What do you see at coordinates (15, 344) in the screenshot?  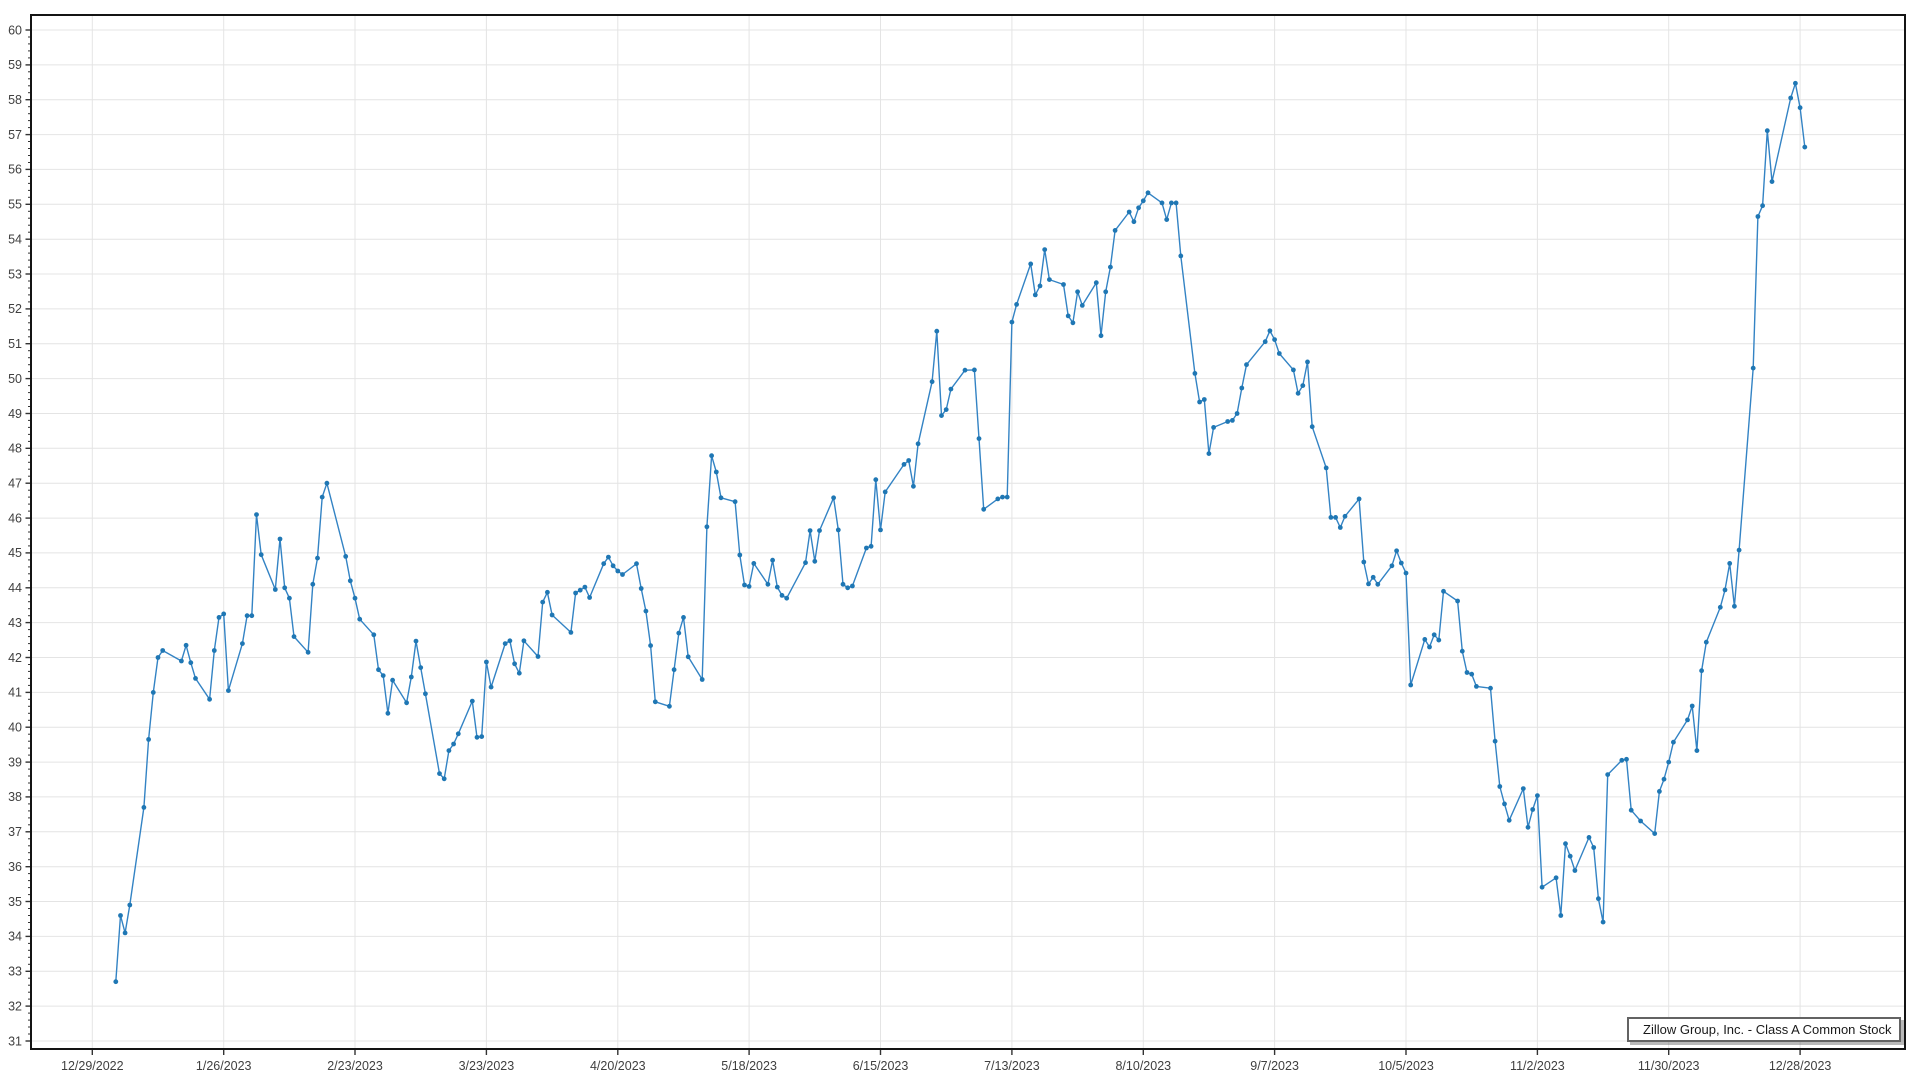 I see `y-tick-label: 51` at bounding box center [15, 344].